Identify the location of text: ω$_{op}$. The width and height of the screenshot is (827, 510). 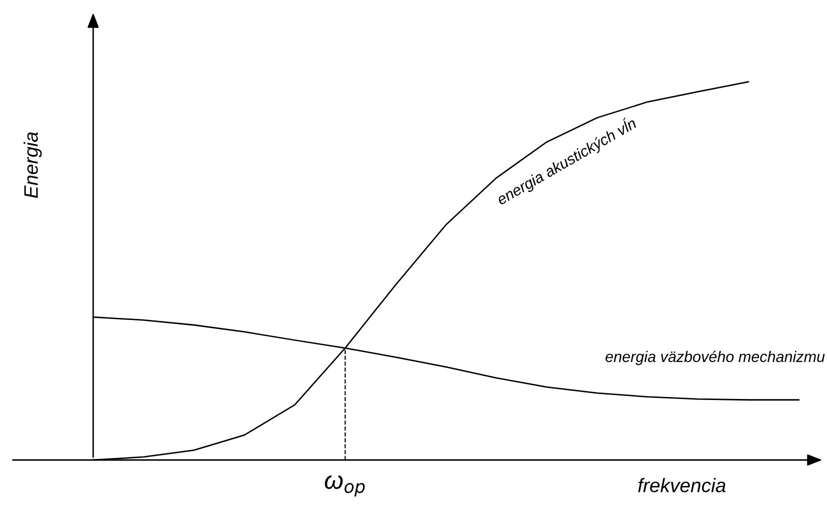
(344, 485).